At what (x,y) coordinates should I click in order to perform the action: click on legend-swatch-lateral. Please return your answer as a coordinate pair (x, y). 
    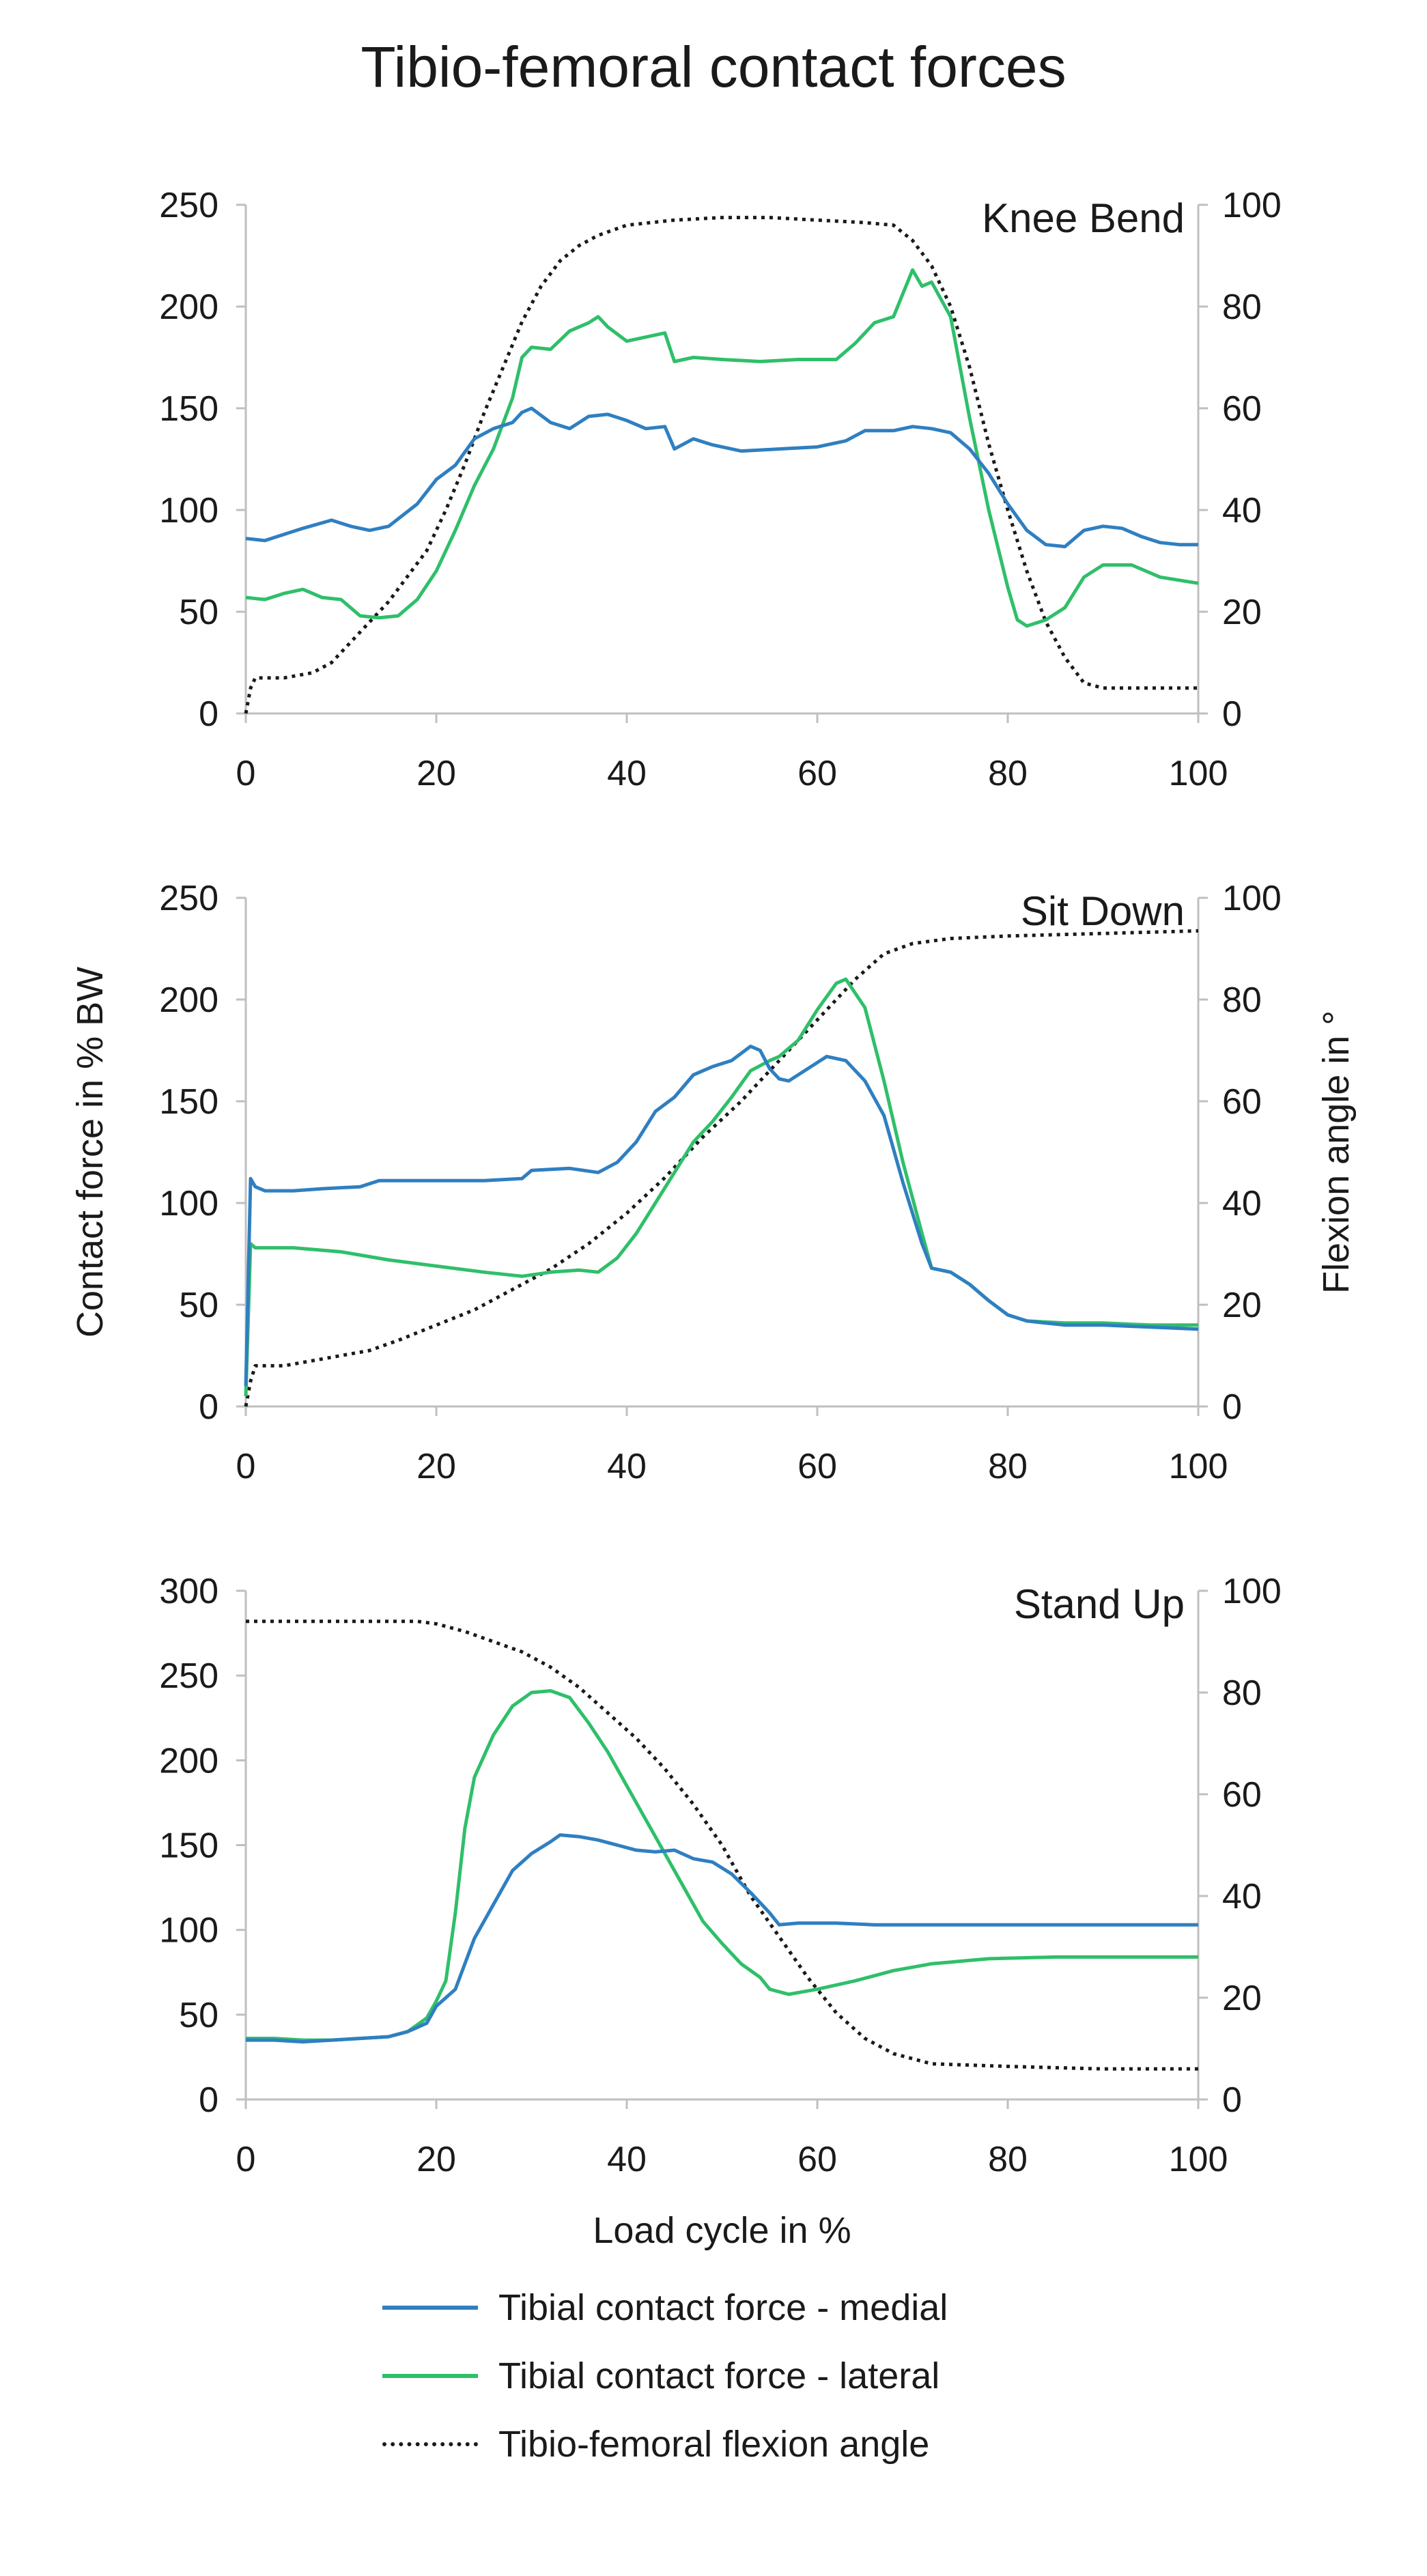
    Looking at the image, I should click on (430, 2376).